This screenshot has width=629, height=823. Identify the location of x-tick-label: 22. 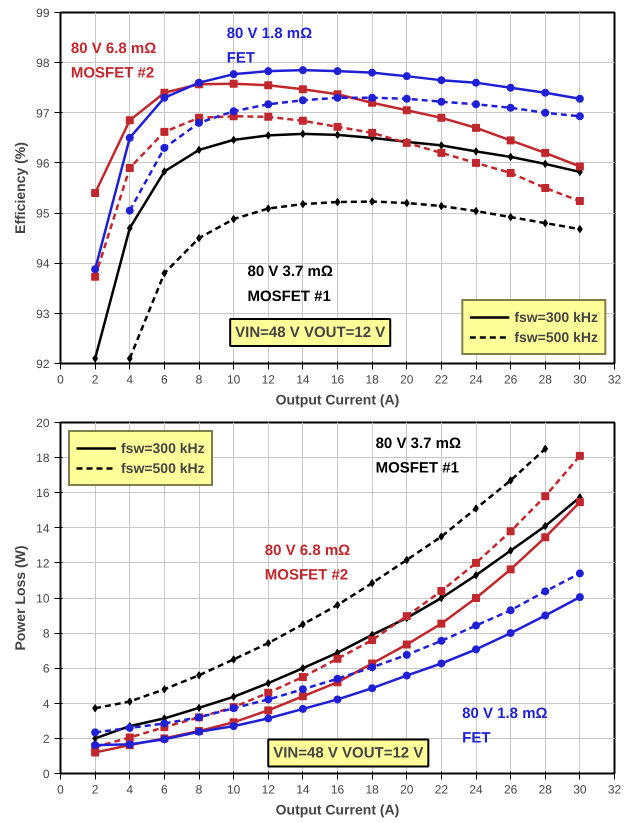
(441, 789).